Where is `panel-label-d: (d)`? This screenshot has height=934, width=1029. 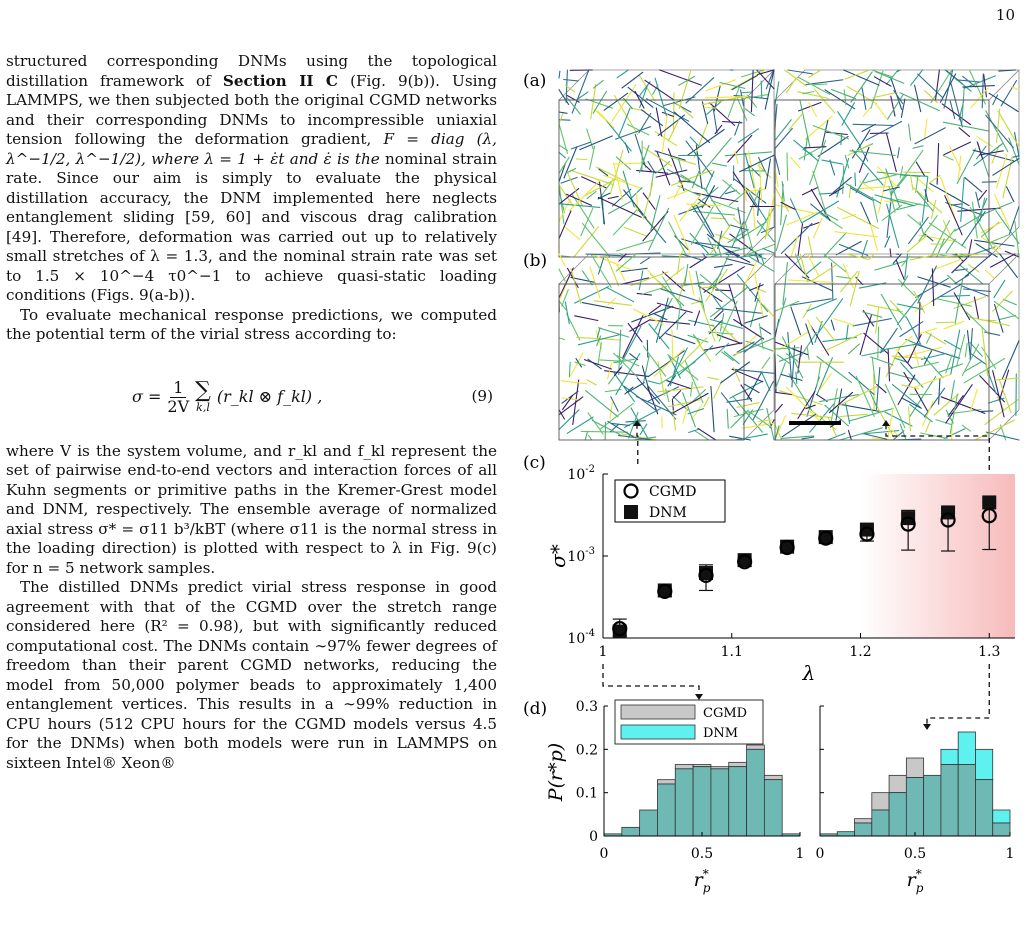
panel-label-d: (d) is located at coordinates (535, 709).